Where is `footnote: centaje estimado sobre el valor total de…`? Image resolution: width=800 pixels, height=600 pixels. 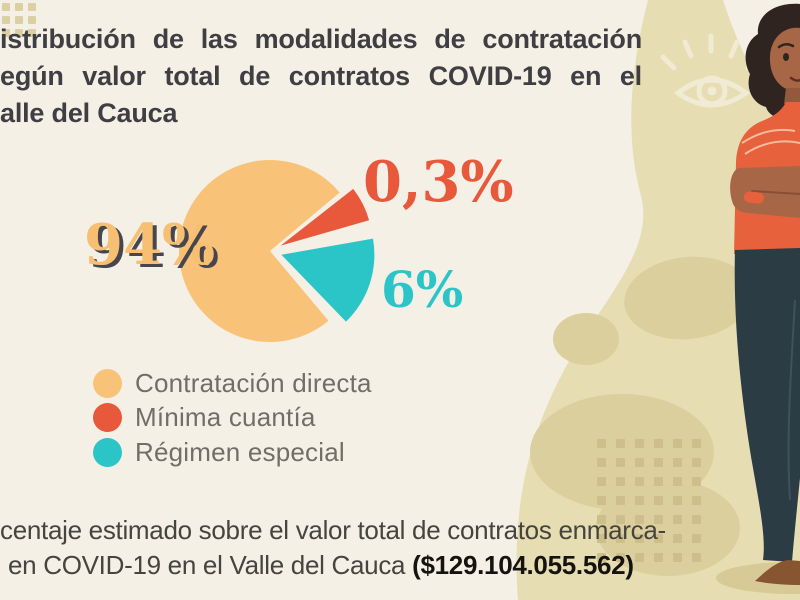
footnote: centaje estimado sobre el valor total de… is located at coordinates (333, 548).